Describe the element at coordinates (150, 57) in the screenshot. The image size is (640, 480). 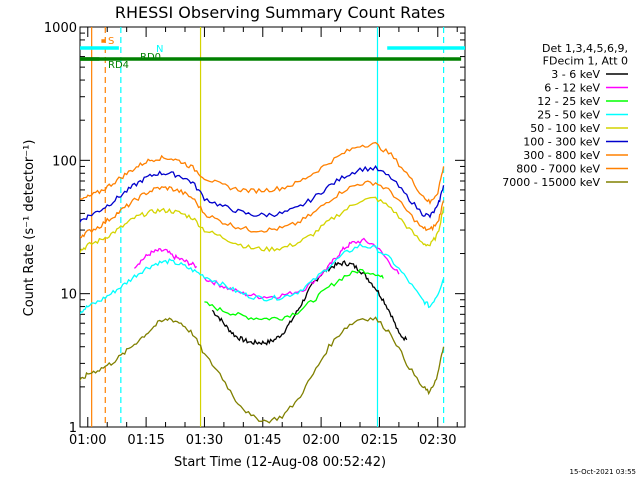
I see `flag-label: RD0` at that location.